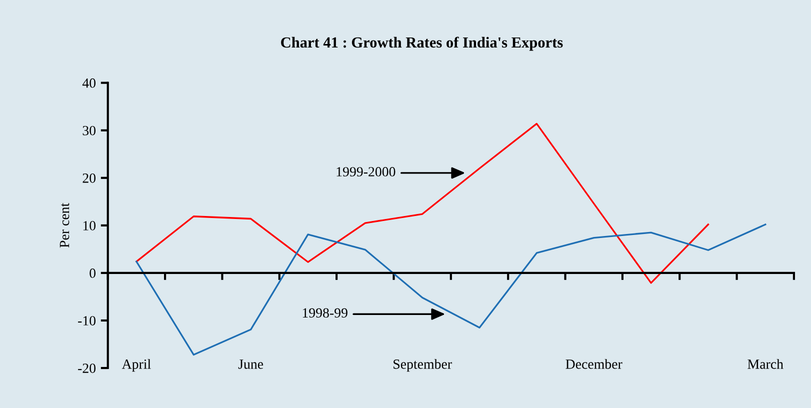 The width and height of the screenshot is (811, 408). What do you see at coordinates (87, 321) in the screenshot?
I see `y-tick-label: -10` at bounding box center [87, 321].